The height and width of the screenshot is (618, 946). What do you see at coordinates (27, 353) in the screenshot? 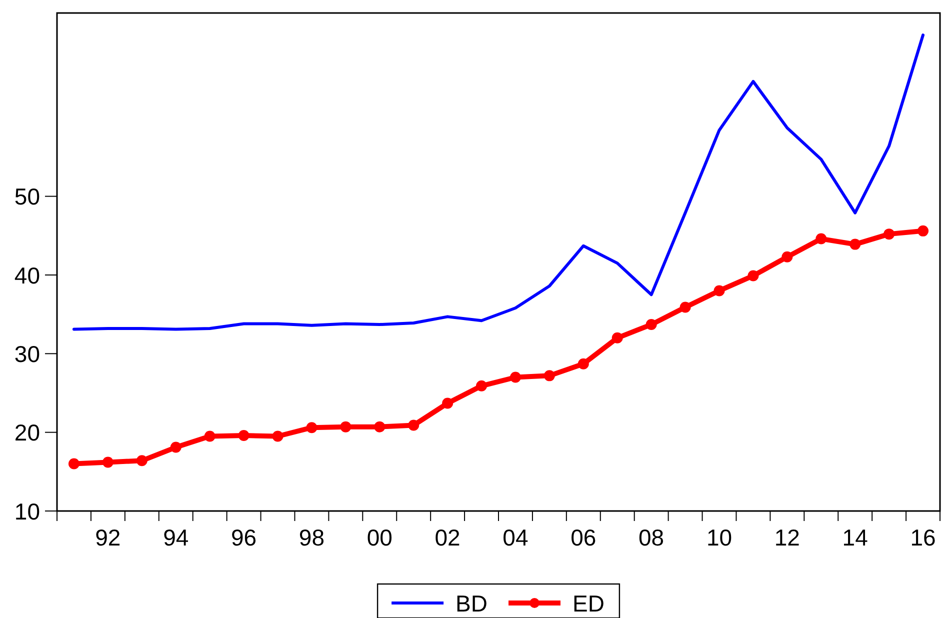
I see `y-tick-label: 30` at bounding box center [27, 353].